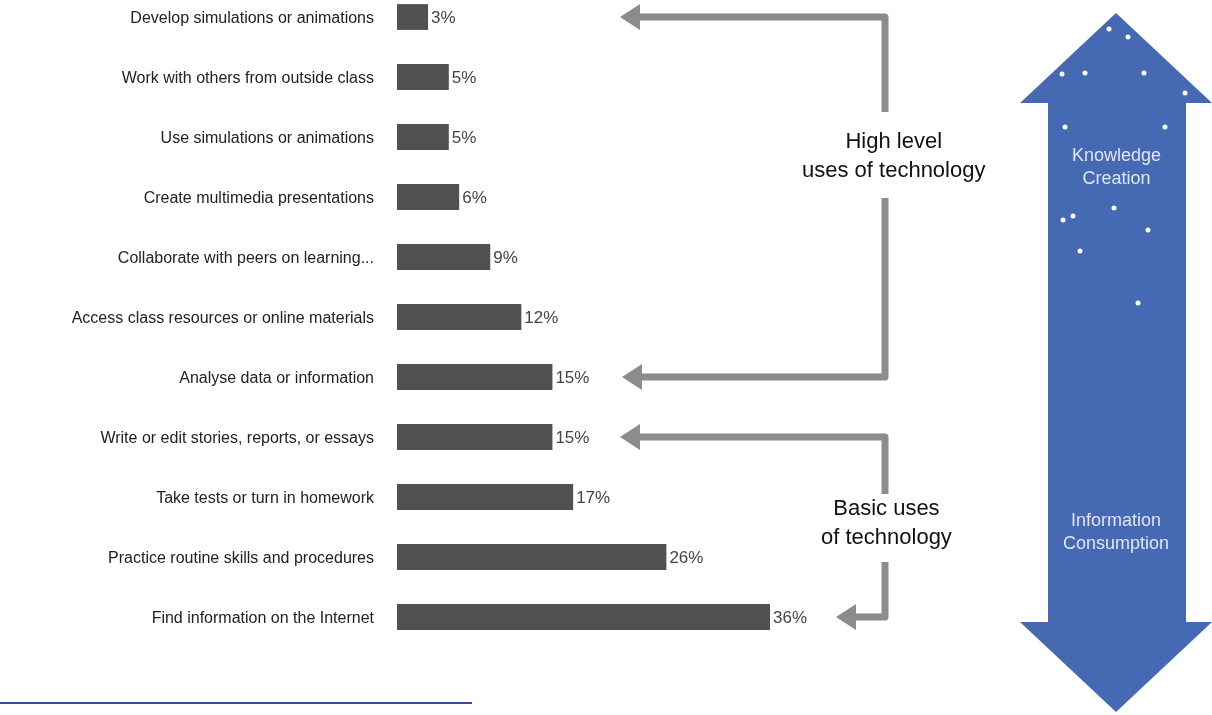 The width and height of the screenshot is (1212, 715). Describe the element at coordinates (263, 617) in the screenshot. I see `y-tick-label: Find information on the Internet` at that location.